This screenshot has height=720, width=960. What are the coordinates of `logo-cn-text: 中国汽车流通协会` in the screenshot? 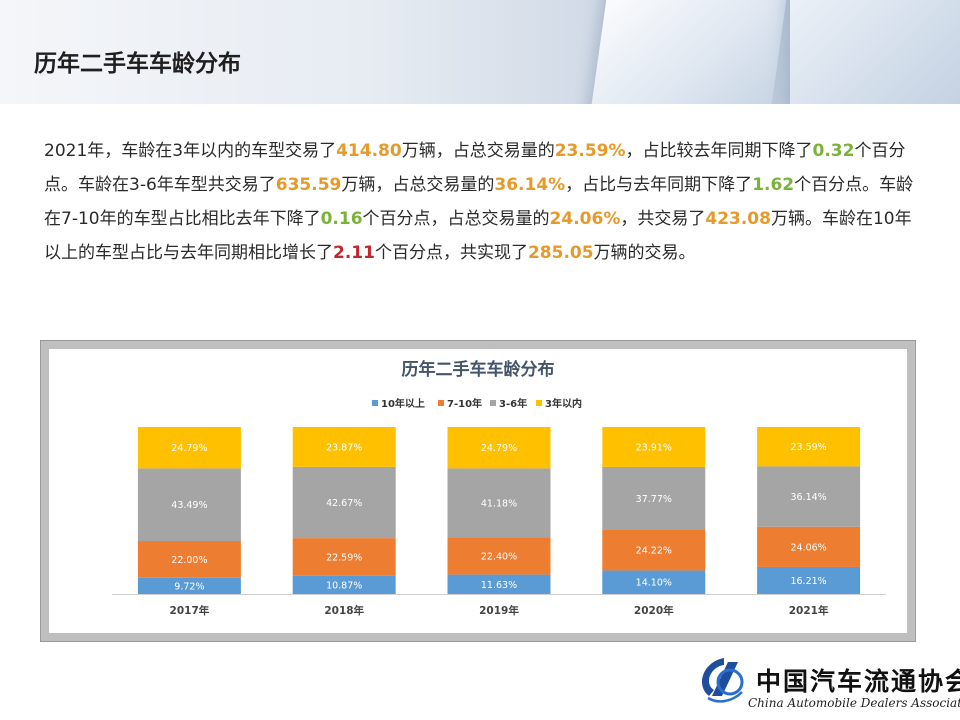 It's located at (858, 681).